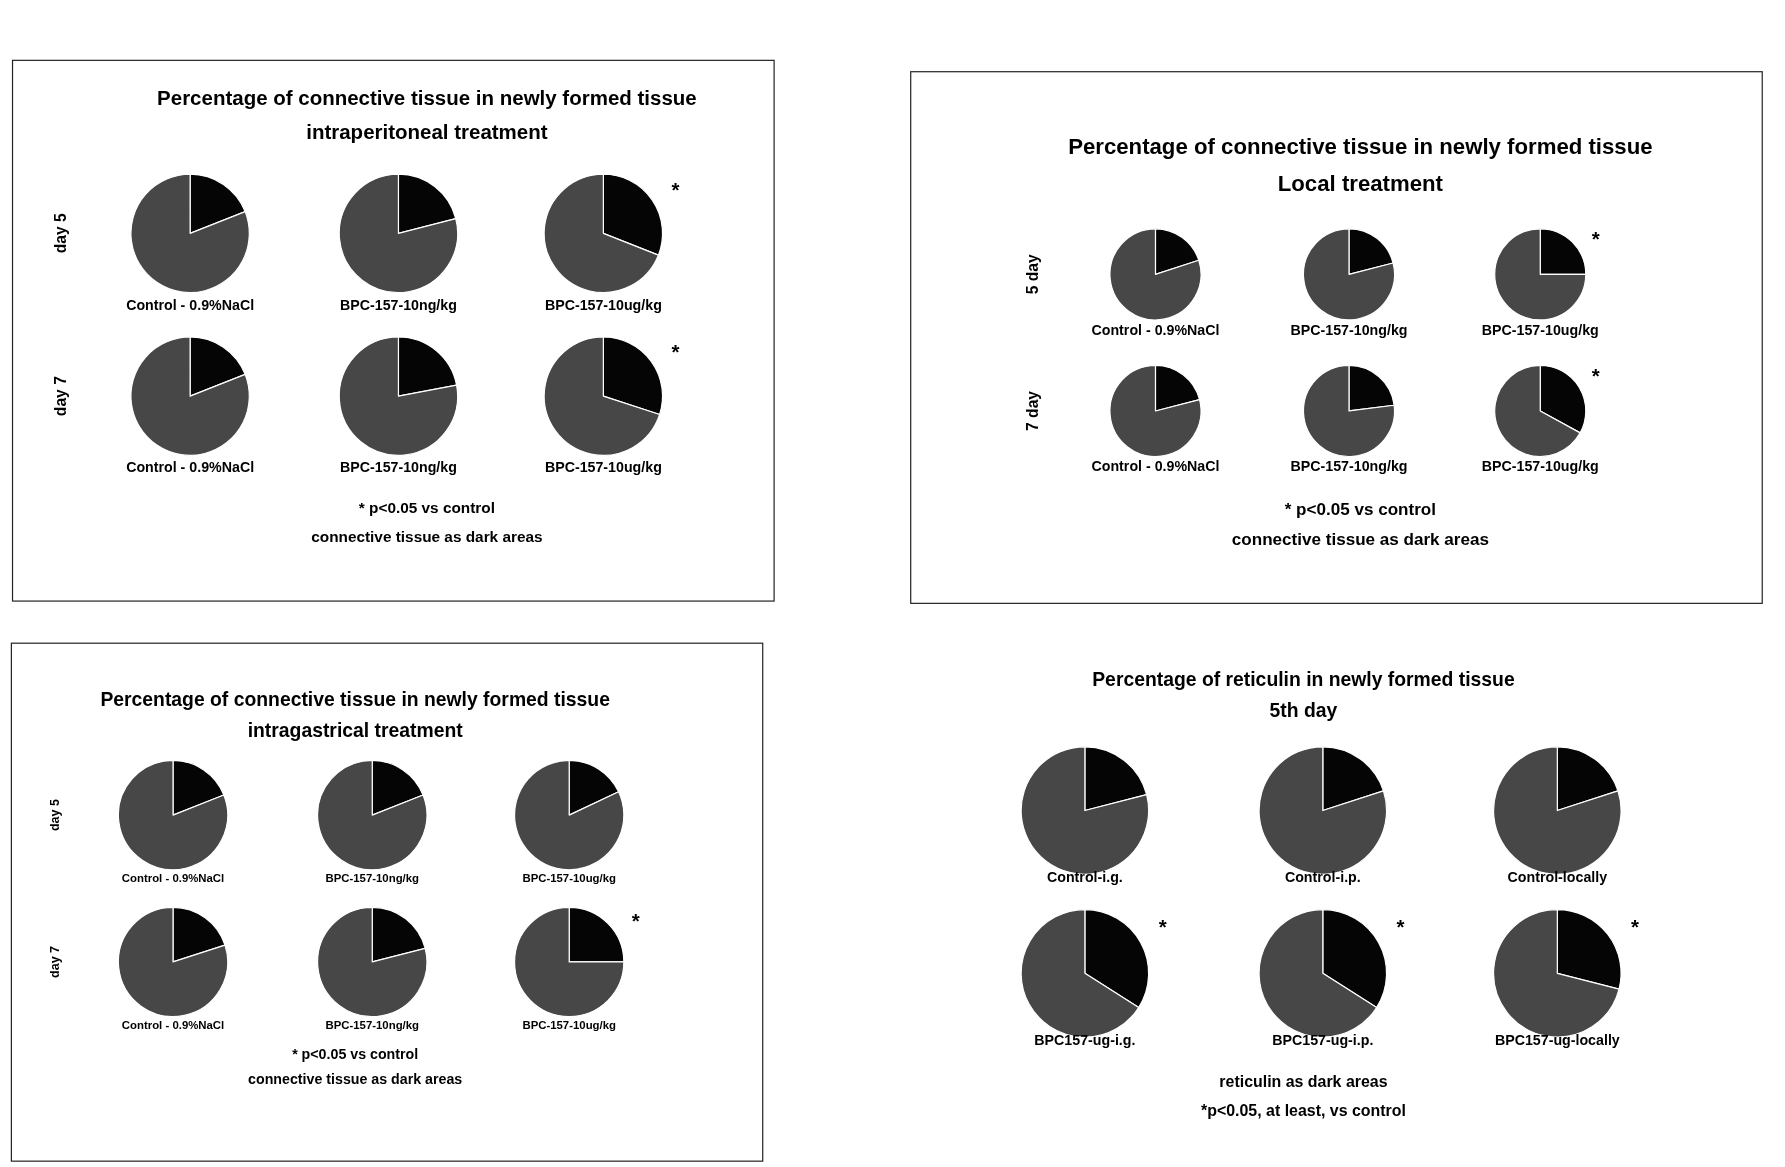  Describe the element at coordinates (1303, 679) in the screenshot. I see `text: Percentage of reticulin in newly formed tissue` at that location.